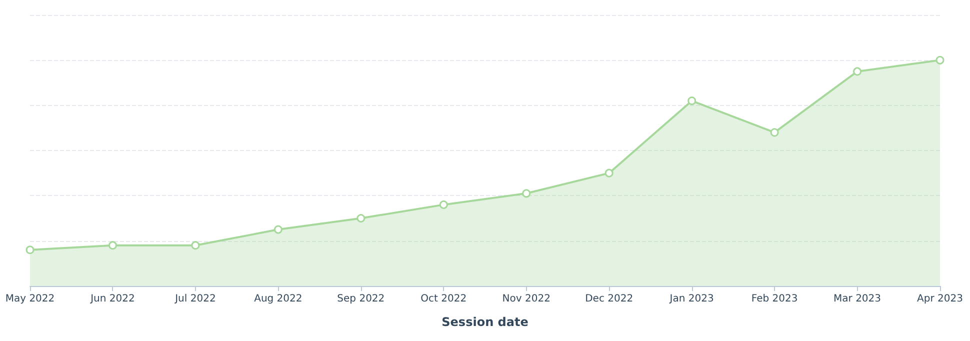 The height and width of the screenshot is (341, 970). Describe the element at coordinates (485, 322) in the screenshot. I see `x-axis-title: Session date` at that location.